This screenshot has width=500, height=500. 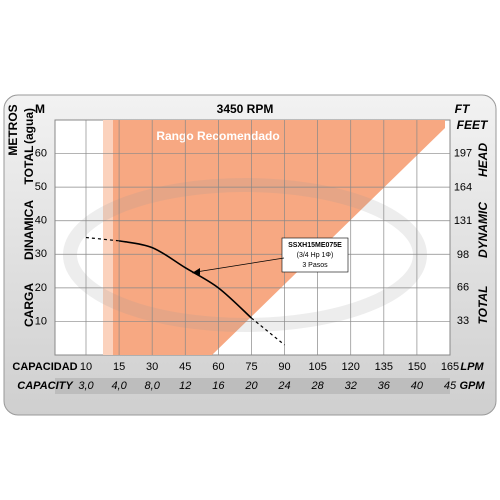 I want to click on annotation-text: 3 Pasos, so click(x=315, y=265).